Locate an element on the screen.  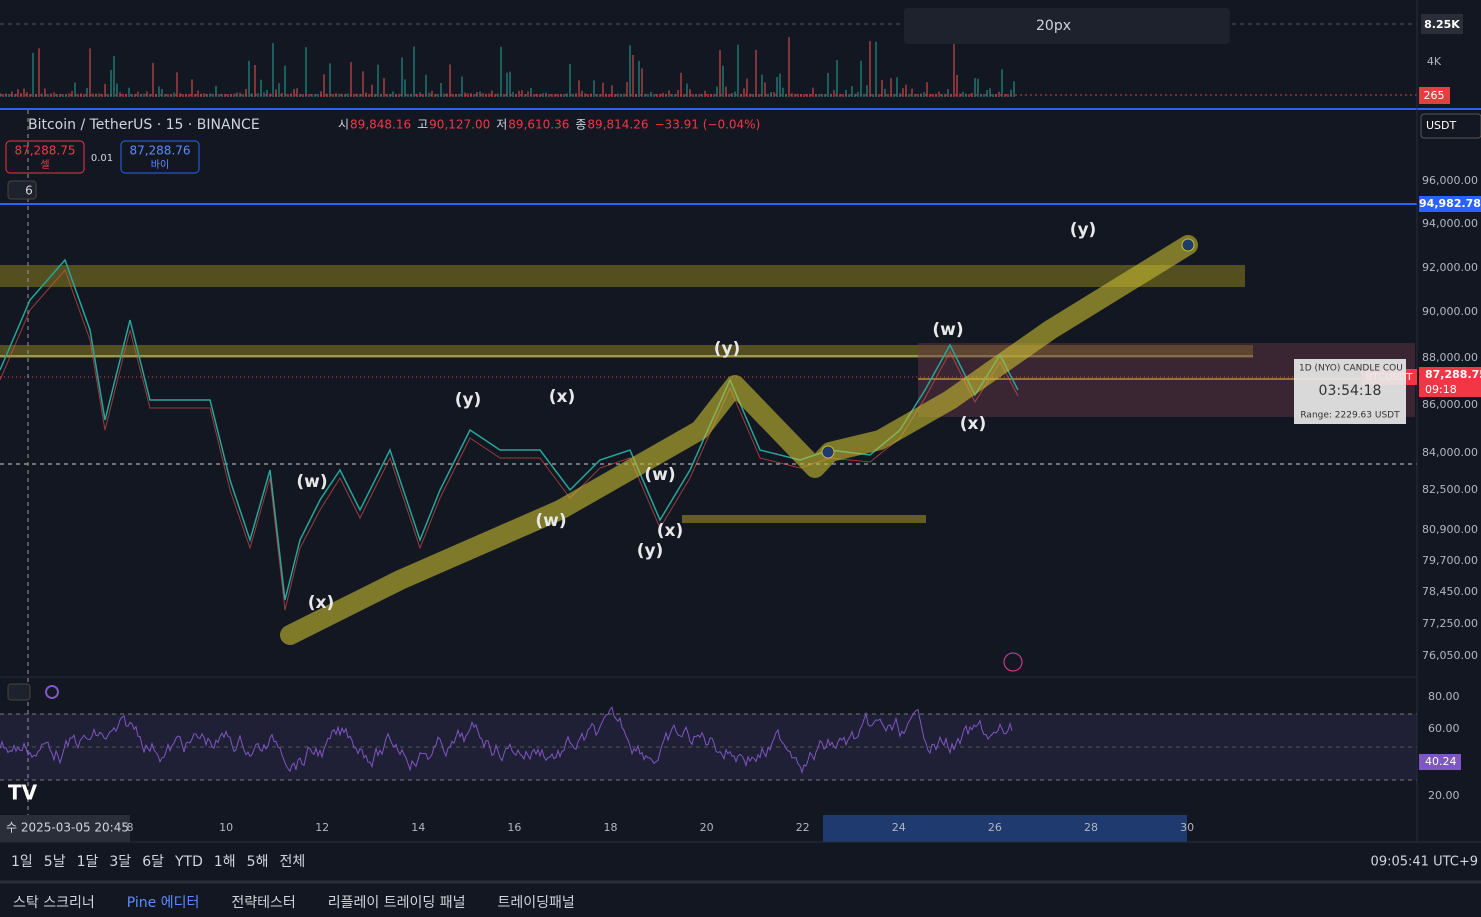
timeframe: 1일 is located at coordinates (22, 862).